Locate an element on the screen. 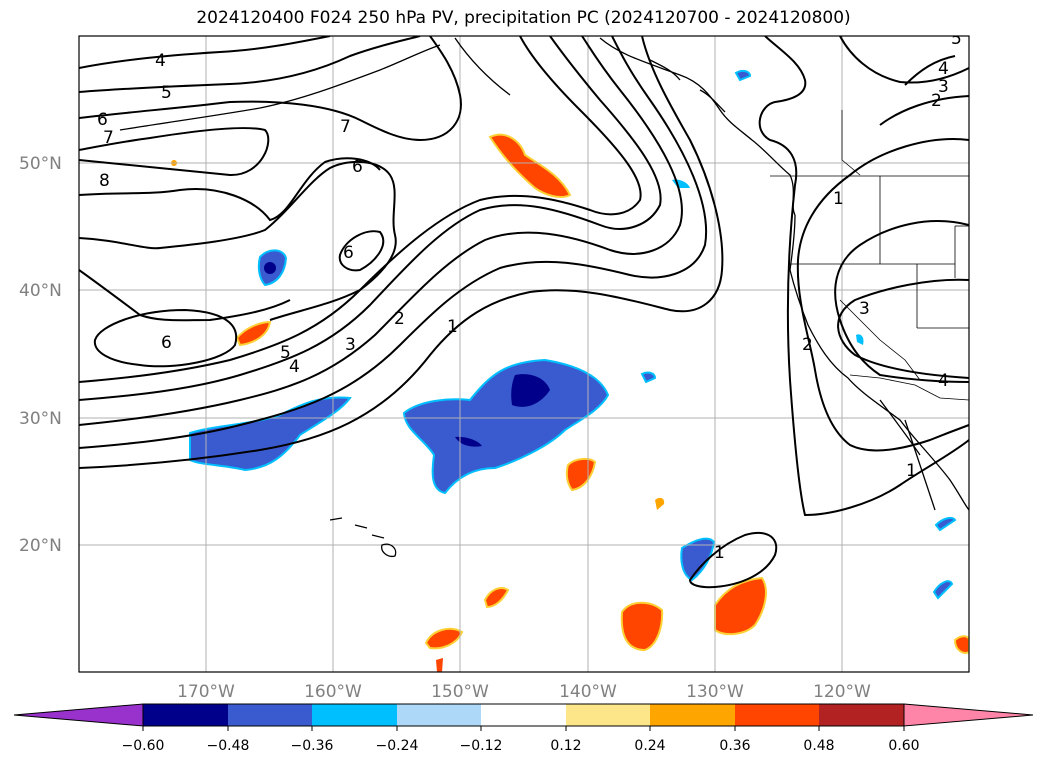 The height and width of the screenshot is (765, 1047). contour-pv-1-loop is located at coordinates (733, 560).